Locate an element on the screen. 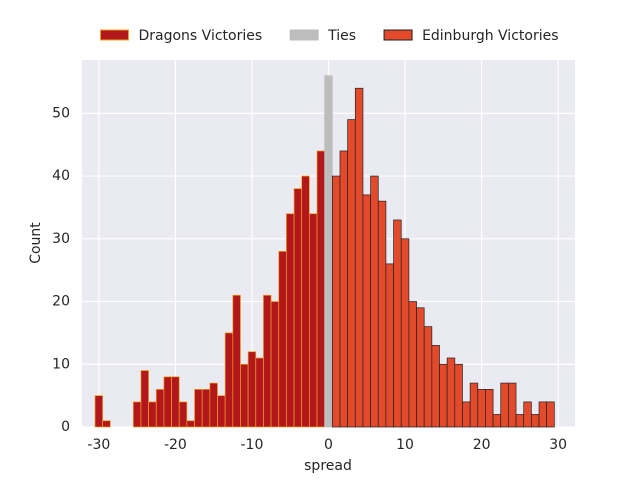 The height and width of the screenshot is (484, 640). legend-label: Dragons Victories is located at coordinates (200, 36).